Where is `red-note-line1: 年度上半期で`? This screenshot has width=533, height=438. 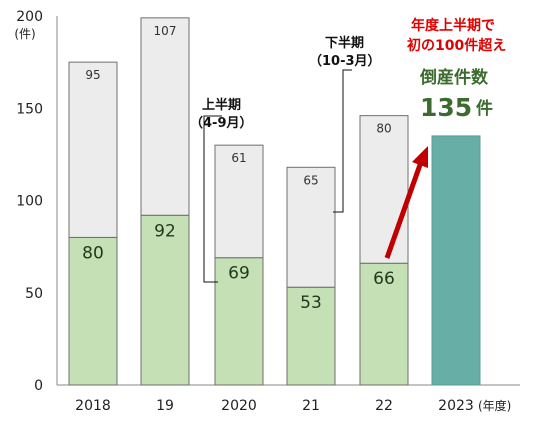 red-note-line1: 年度上半期で is located at coordinates (453, 25).